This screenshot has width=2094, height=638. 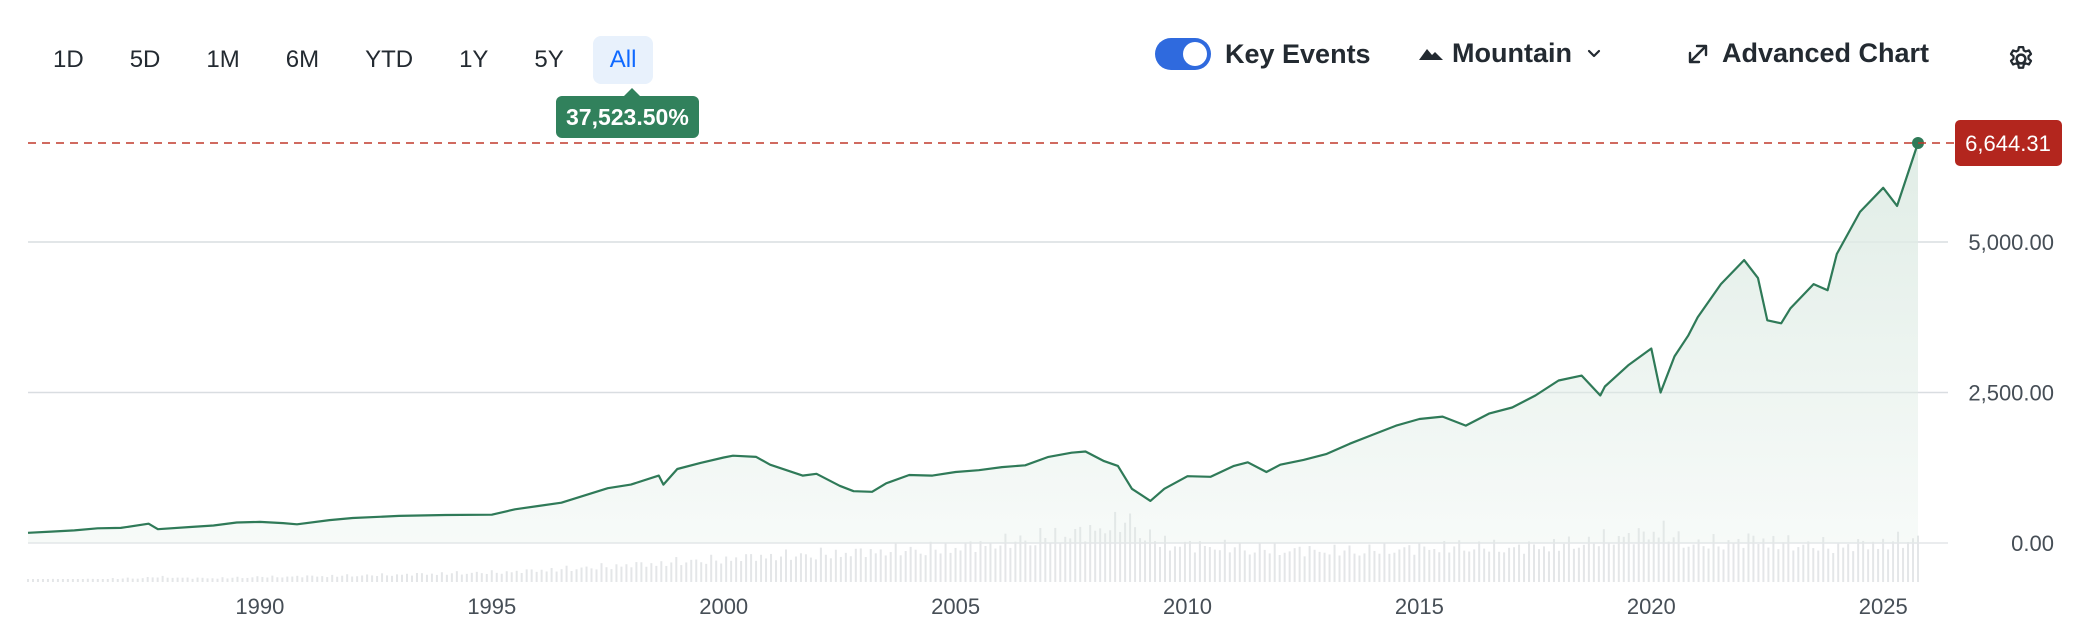 What do you see at coordinates (1183, 54) in the screenshot?
I see `key-events-toggle` at bounding box center [1183, 54].